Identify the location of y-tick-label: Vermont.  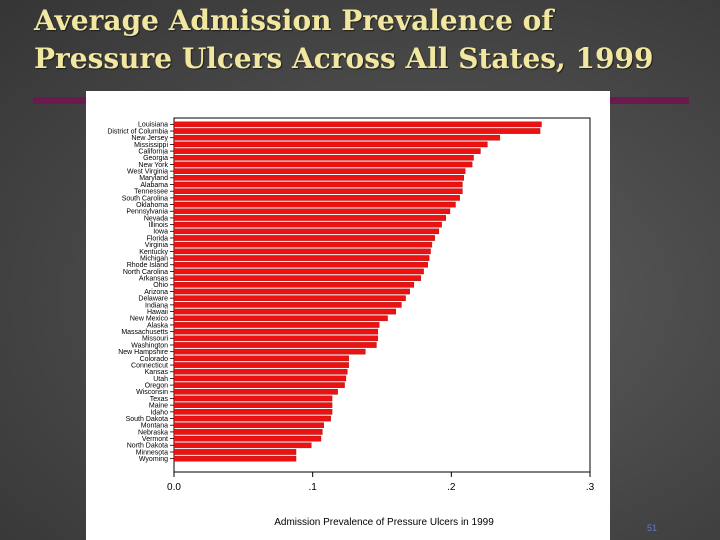
(155, 439).